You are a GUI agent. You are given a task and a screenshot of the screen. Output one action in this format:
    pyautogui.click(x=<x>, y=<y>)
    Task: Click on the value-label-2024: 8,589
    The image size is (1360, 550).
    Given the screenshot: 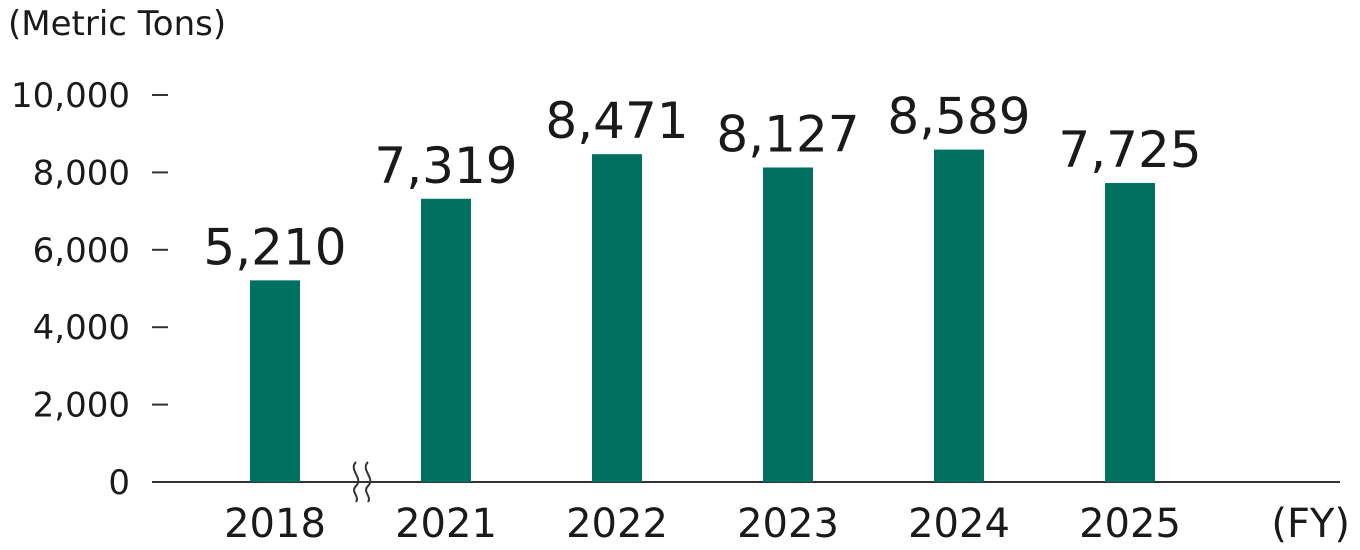 What is the action you would take?
    pyautogui.click(x=958, y=117)
    